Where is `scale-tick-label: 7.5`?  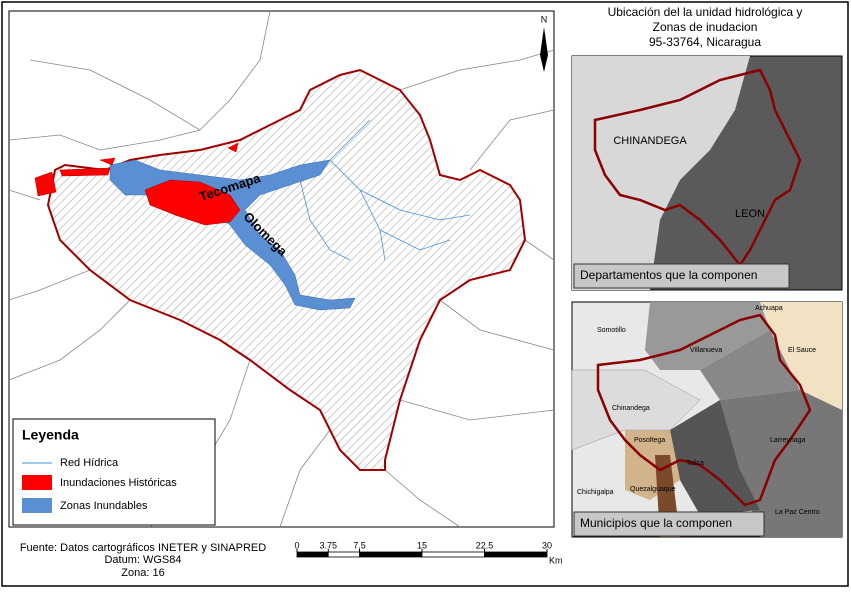
scale-tick-label: 7.5 is located at coordinates (359, 545).